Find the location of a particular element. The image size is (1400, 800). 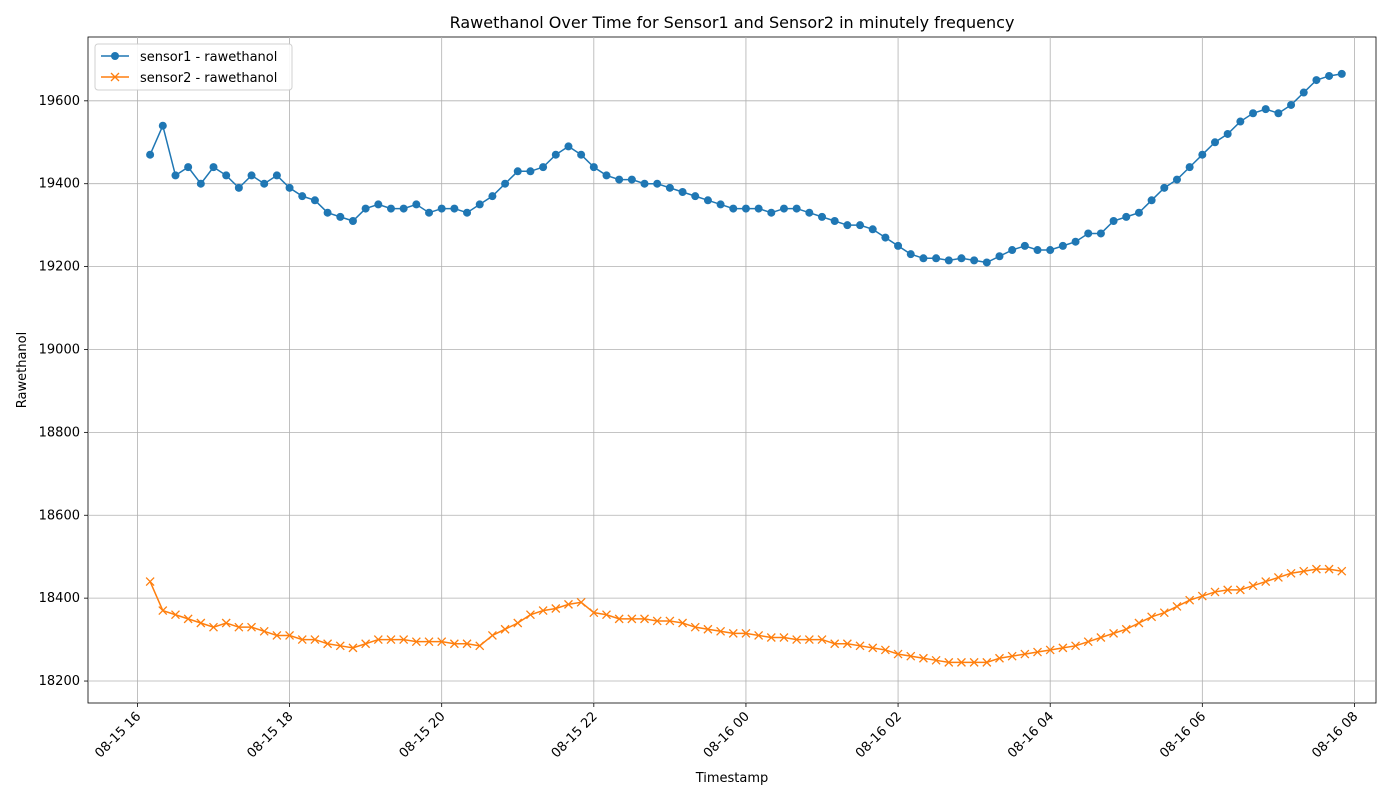

x-tick-label: 08-16 00 is located at coordinates (727, 735).